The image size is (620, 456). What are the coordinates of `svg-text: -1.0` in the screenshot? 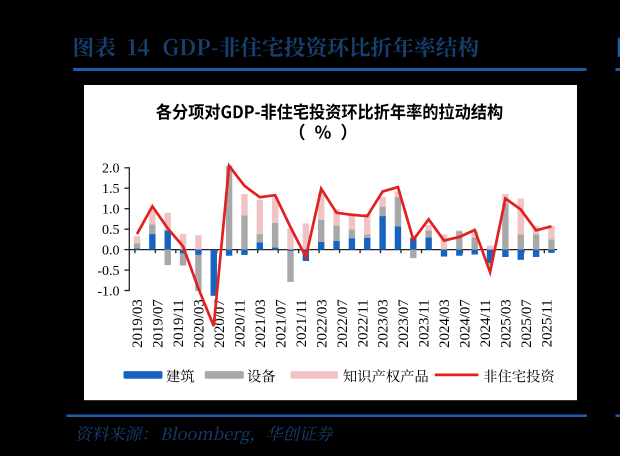 It's located at (108, 291).